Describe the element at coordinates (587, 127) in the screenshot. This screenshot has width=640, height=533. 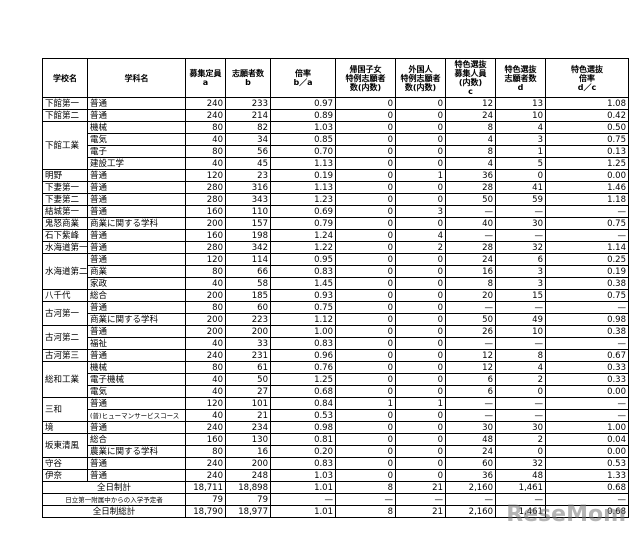
I see `value-cell: 0.50` at that location.